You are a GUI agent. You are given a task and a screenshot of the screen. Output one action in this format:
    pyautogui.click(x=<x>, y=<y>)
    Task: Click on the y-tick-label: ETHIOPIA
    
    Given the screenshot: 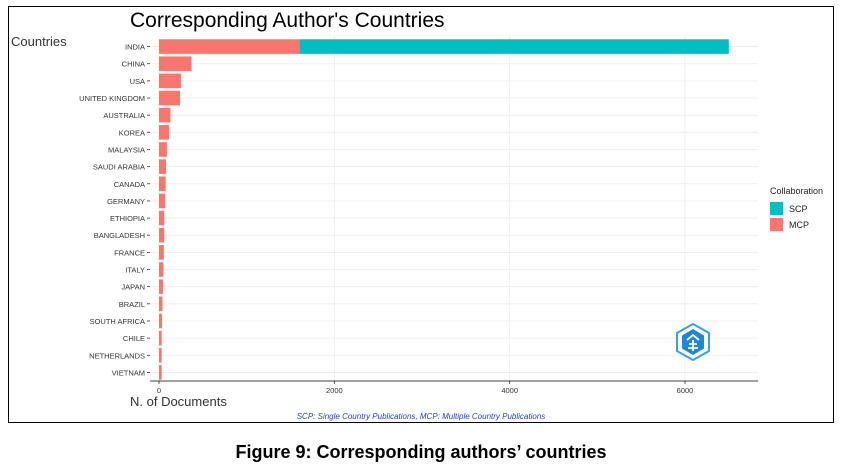 What is the action you would take?
    pyautogui.click(x=127, y=218)
    